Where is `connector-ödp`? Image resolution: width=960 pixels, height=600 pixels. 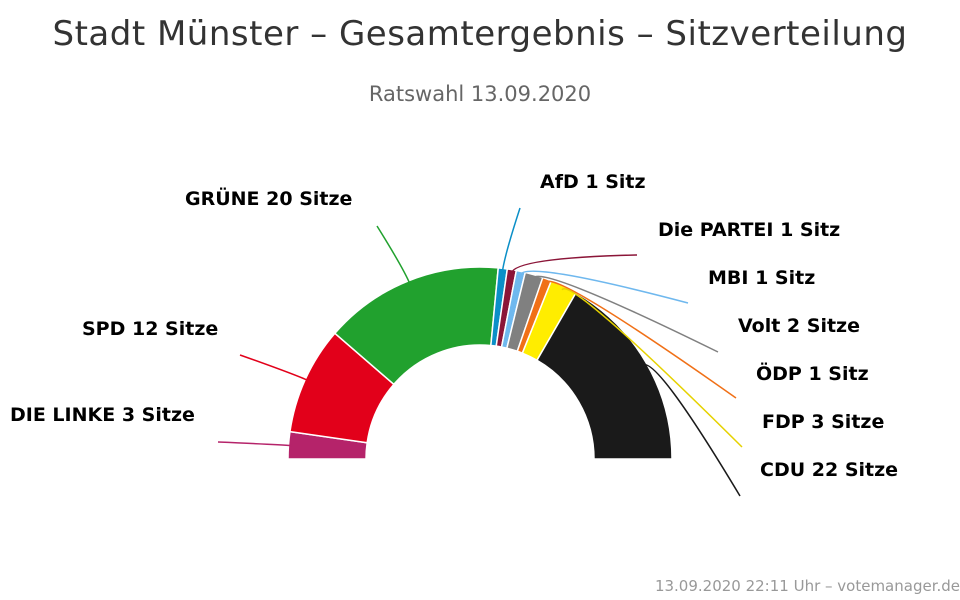 connector-ödp is located at coordinates (640, 339).